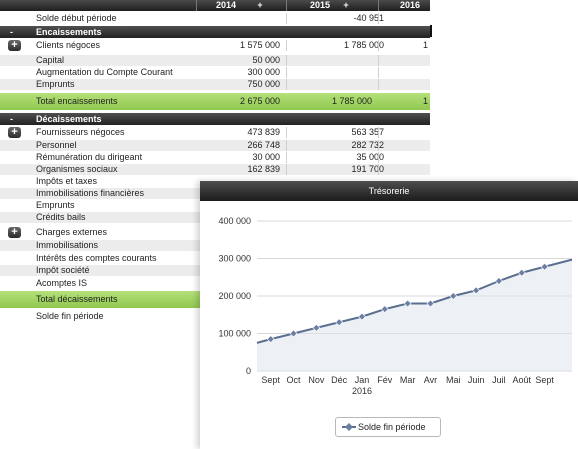  Describe the element at coordinates (215, 145) in the screenshot. I see `table-row: Personnel 266 748 282 732` at that location.